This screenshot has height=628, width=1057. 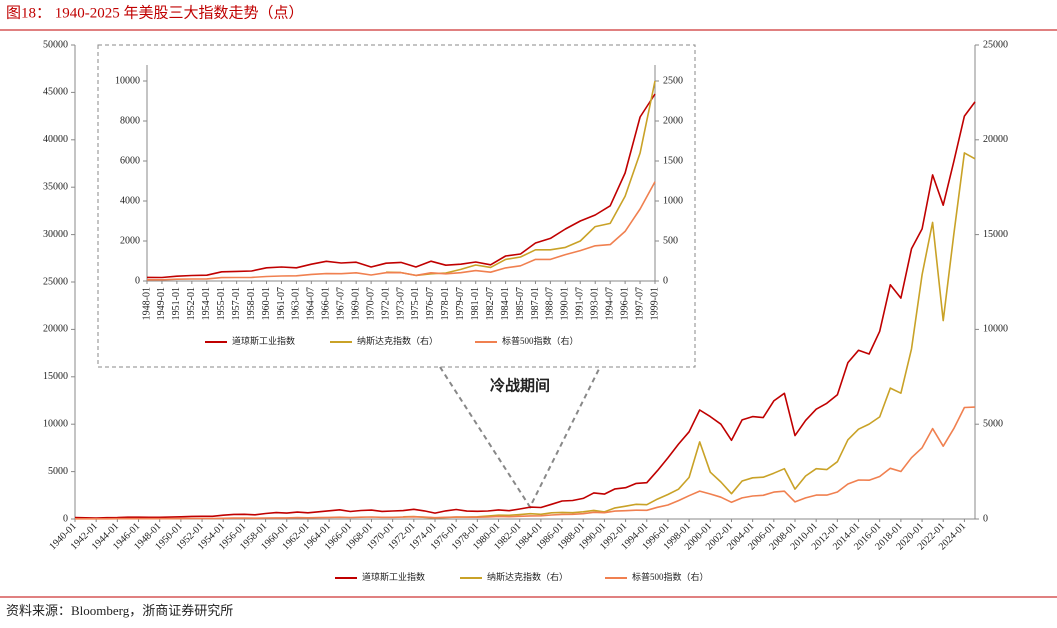 What do you see at coordinates (993, 423) in the screenshot?
I see `y2-tick-label: 5000` at bounding box center [993, 423].